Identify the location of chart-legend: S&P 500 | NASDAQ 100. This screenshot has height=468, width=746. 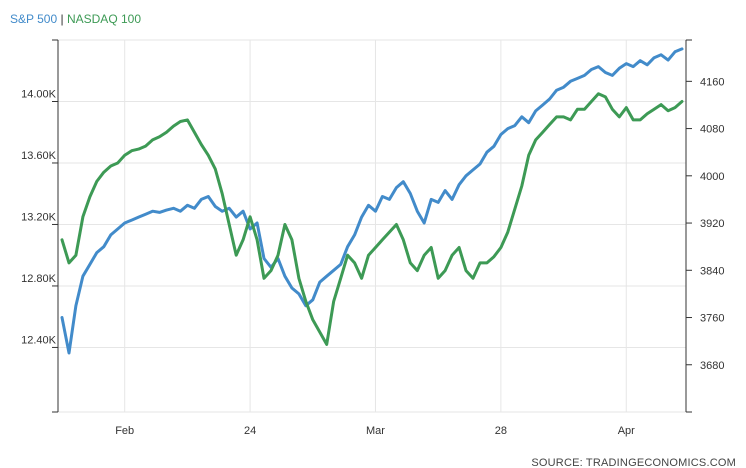
(75, 19).